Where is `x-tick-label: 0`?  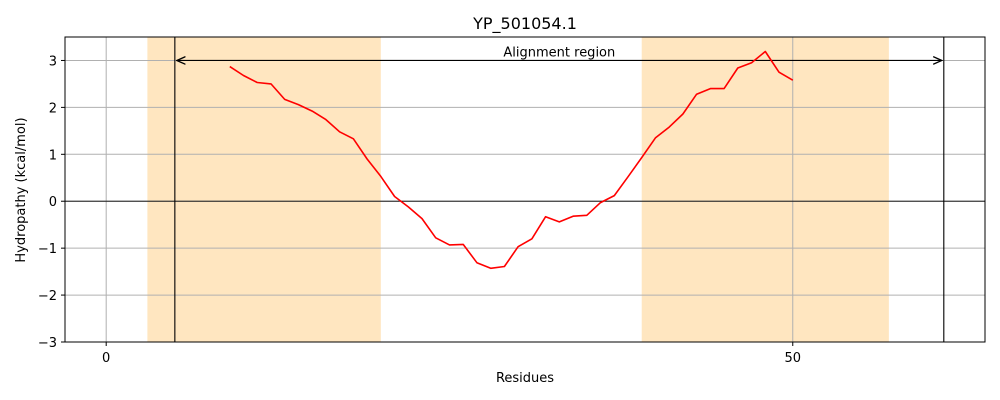
x-tick-label: 0 is located at coordinates (106, 358).